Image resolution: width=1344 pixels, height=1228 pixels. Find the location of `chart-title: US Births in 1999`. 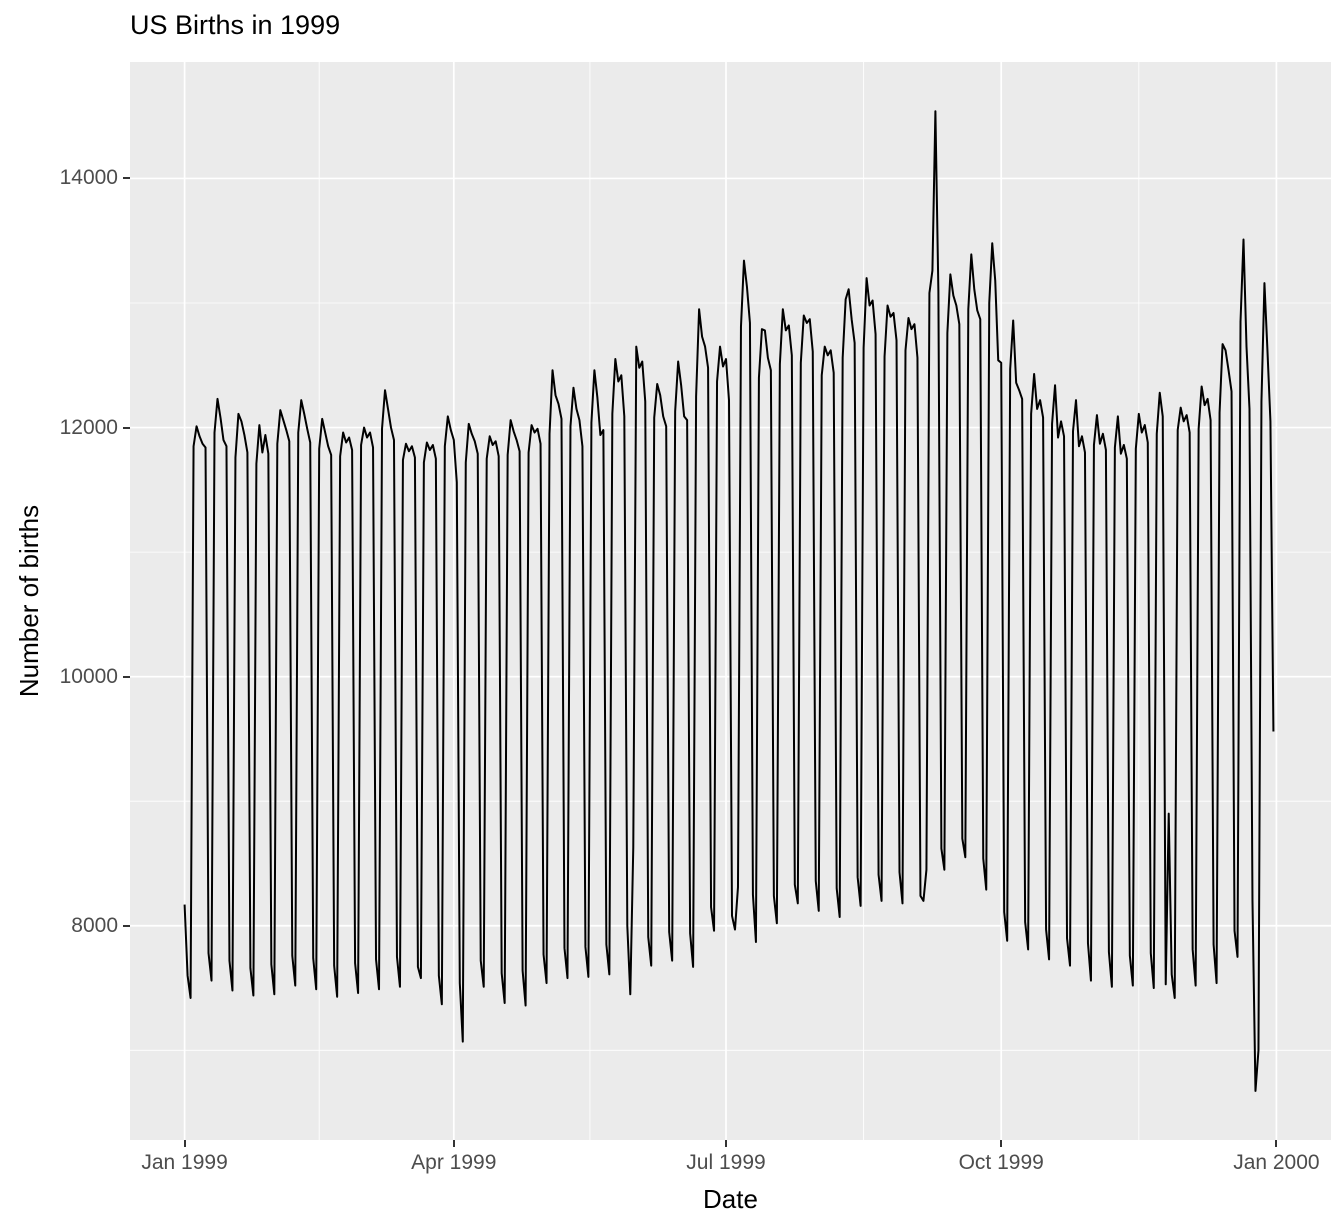

chart-title: US Births in 1999 is located at coordinates (235, 25).